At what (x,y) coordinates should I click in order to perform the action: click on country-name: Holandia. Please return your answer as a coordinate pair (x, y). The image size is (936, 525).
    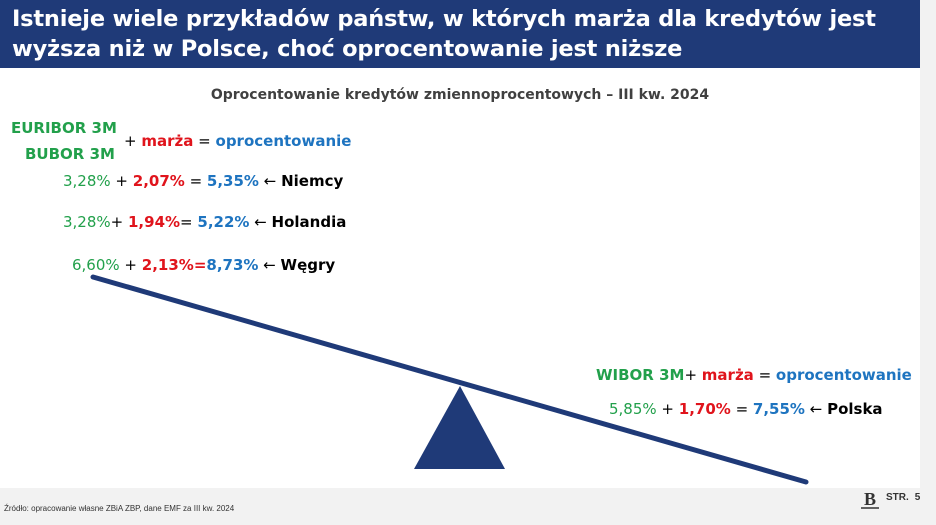
    Looking at the image, I should click on (309, 222).